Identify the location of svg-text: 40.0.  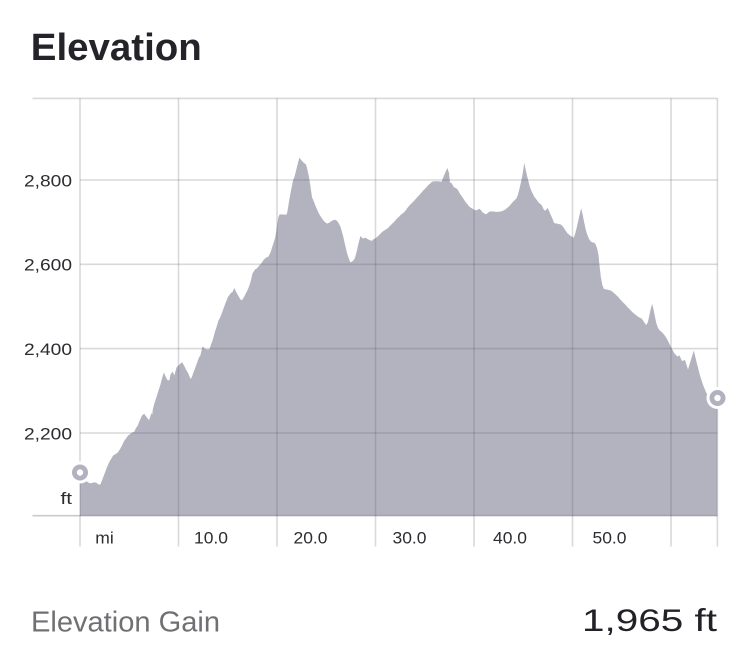
(510, 537).